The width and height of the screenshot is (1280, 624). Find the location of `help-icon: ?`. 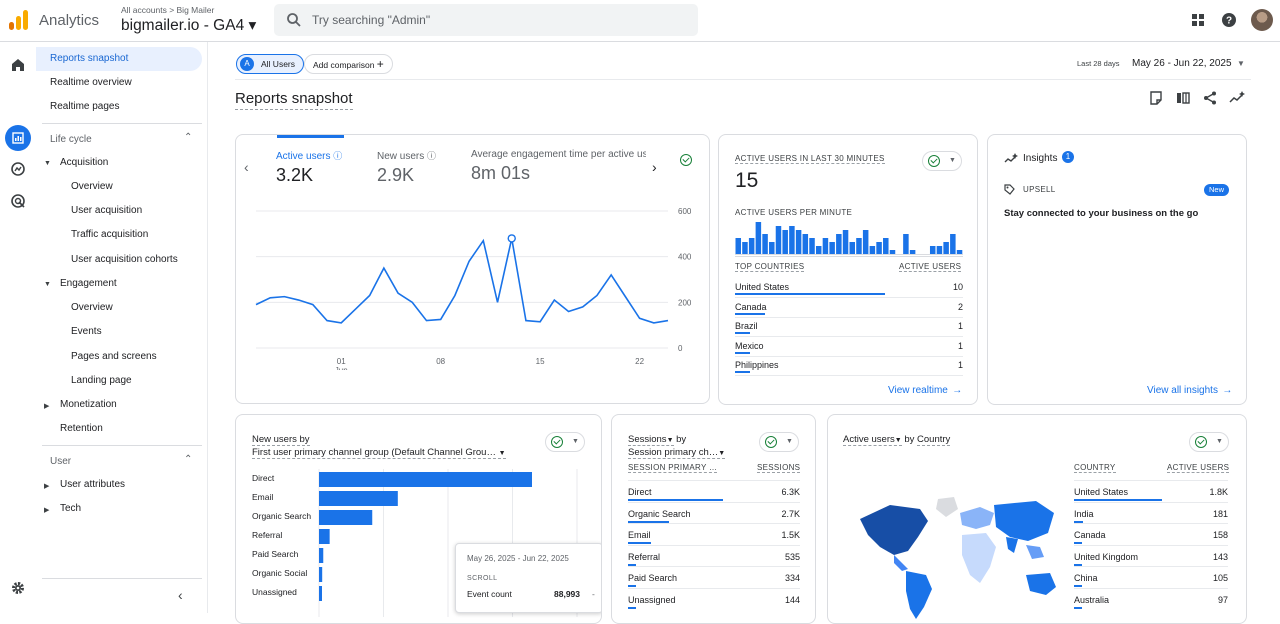

help-icon: ? is located at coordinates (1229, 20).